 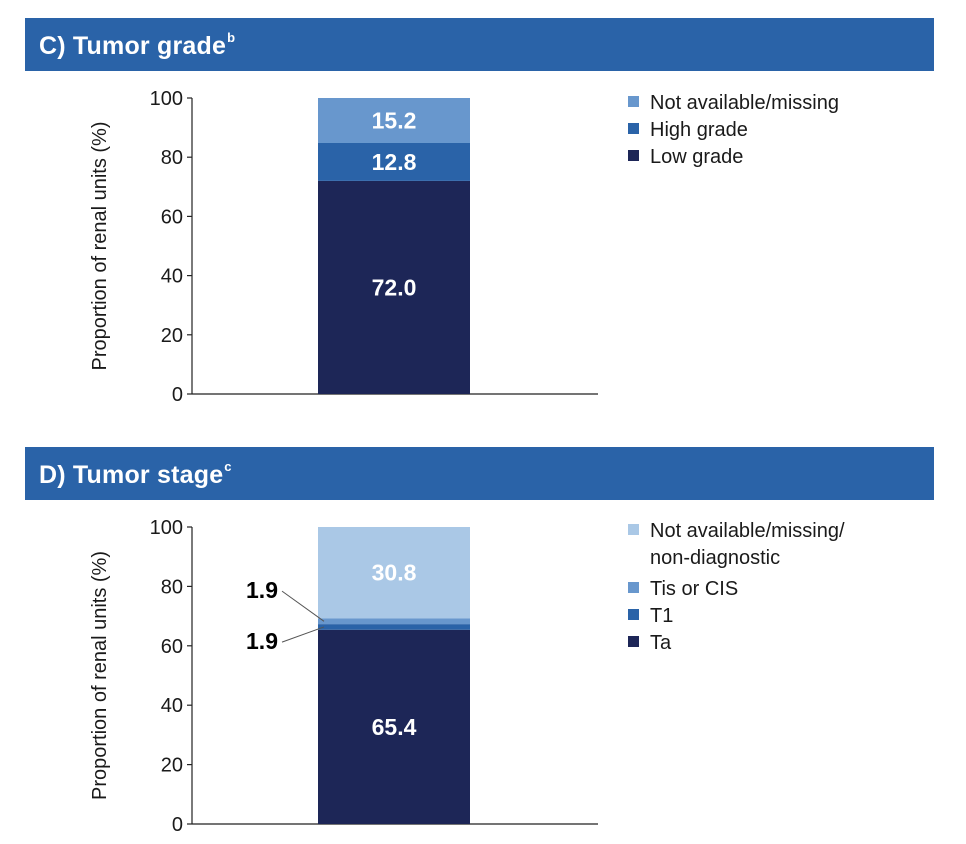 I want to click on legend-label: Not available/missing/, so click(x=747, y=531).